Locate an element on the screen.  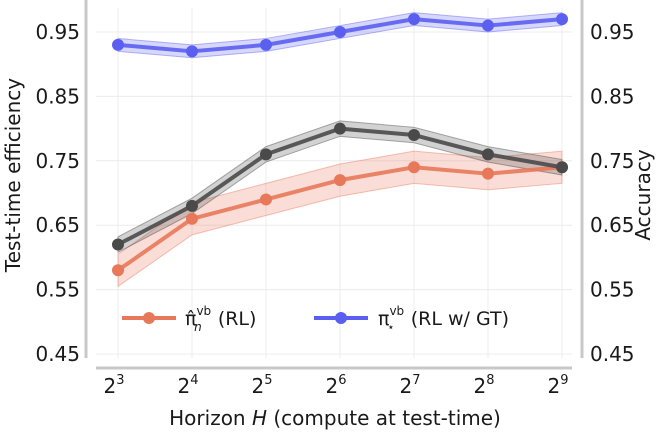
y-tick-label-right: 0.75 is located at coordinates (612, 161).